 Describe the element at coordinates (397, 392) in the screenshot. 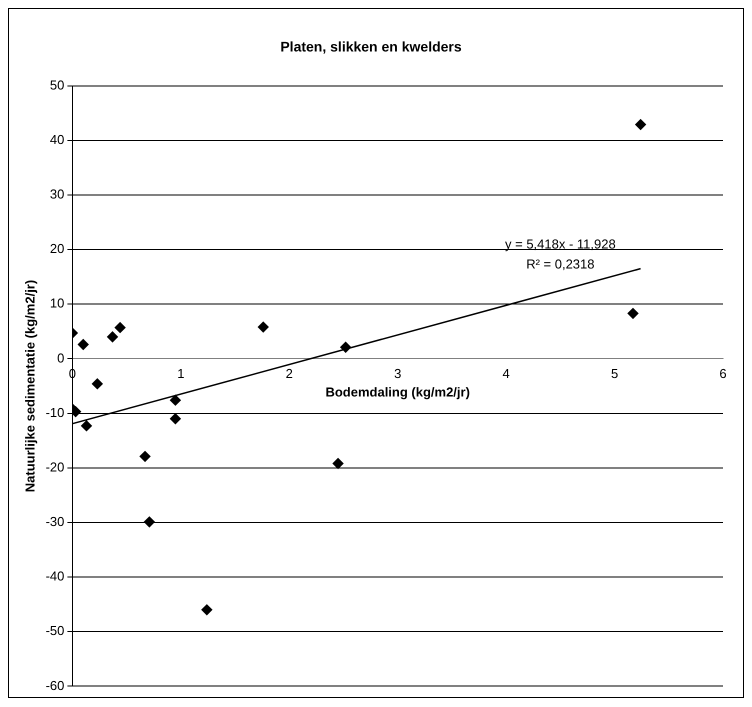

I see `x-axis-title: Bodemdaling (kg/m2/jr)` at that location.